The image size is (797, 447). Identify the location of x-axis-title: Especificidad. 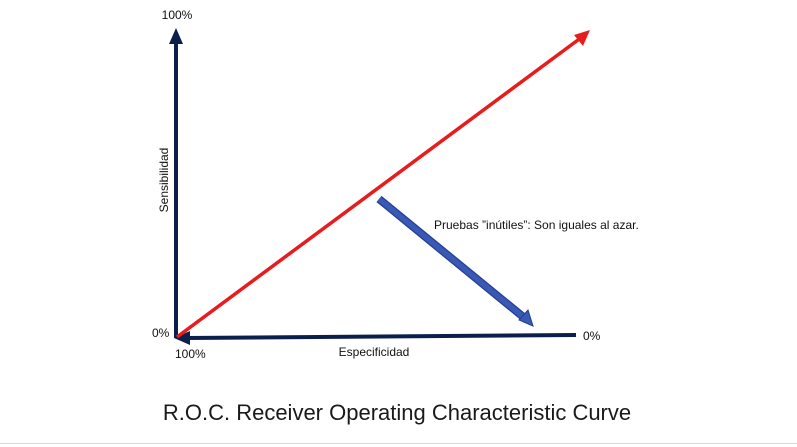
(374, 352).